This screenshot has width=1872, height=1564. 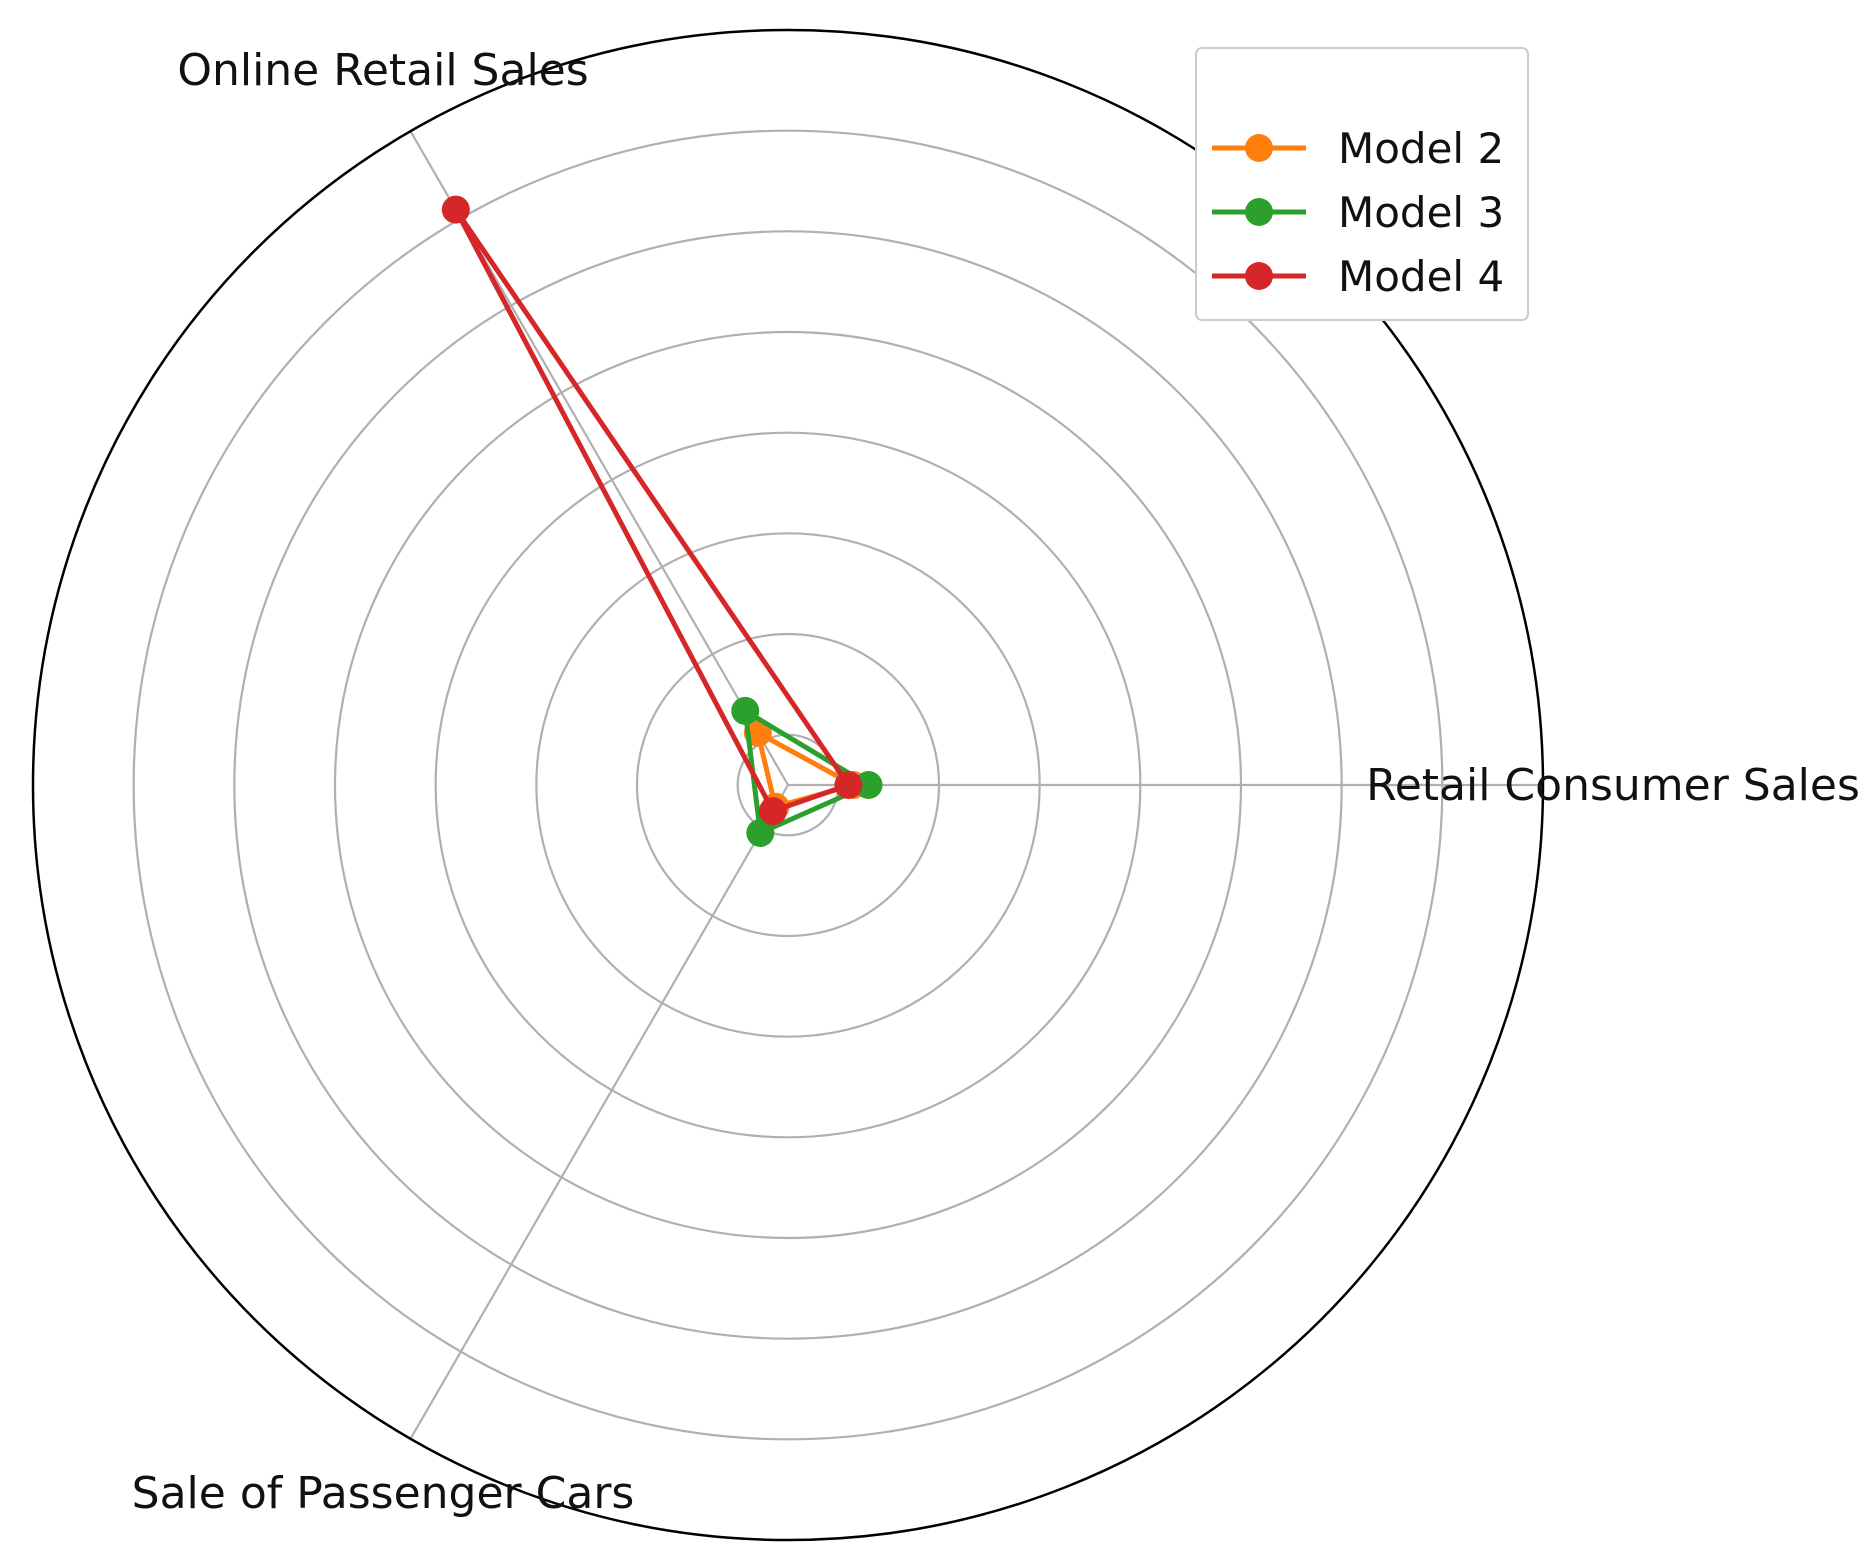 I want to click on series-layer, so click(x=662, y=521).